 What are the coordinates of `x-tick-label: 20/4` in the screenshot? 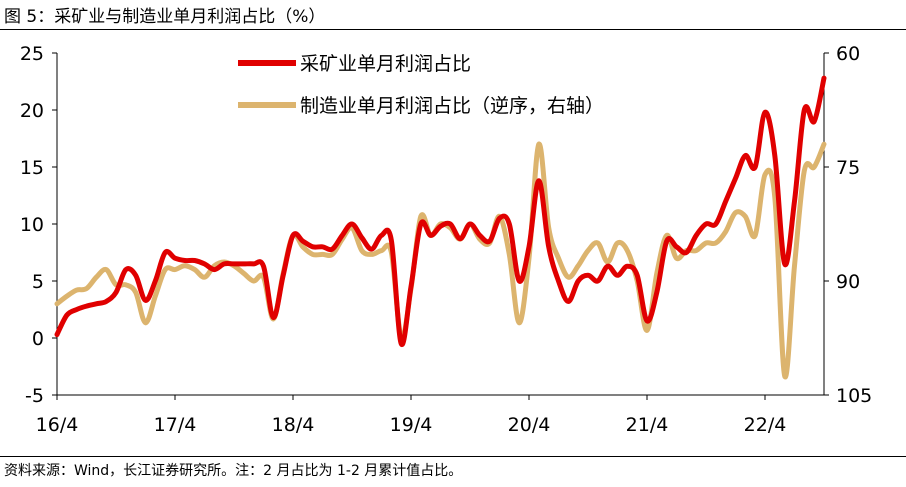 It's located at (529, 425).